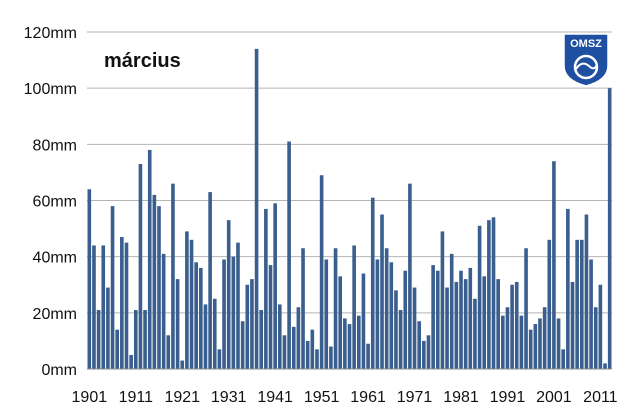  What do you see at coordinates (554, 397) in the screenshot?
I see `x-tick-label: 2001` at bounding box center [554, 397].